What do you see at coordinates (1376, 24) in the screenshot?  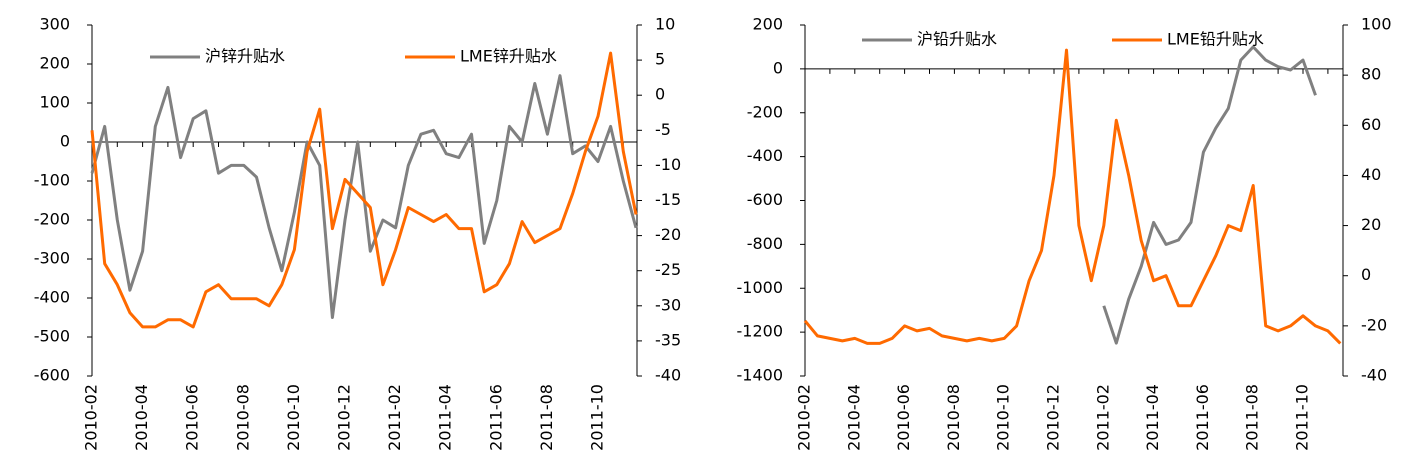 I see `y2-tick-label: 100` at bounding box center [1376, 24].